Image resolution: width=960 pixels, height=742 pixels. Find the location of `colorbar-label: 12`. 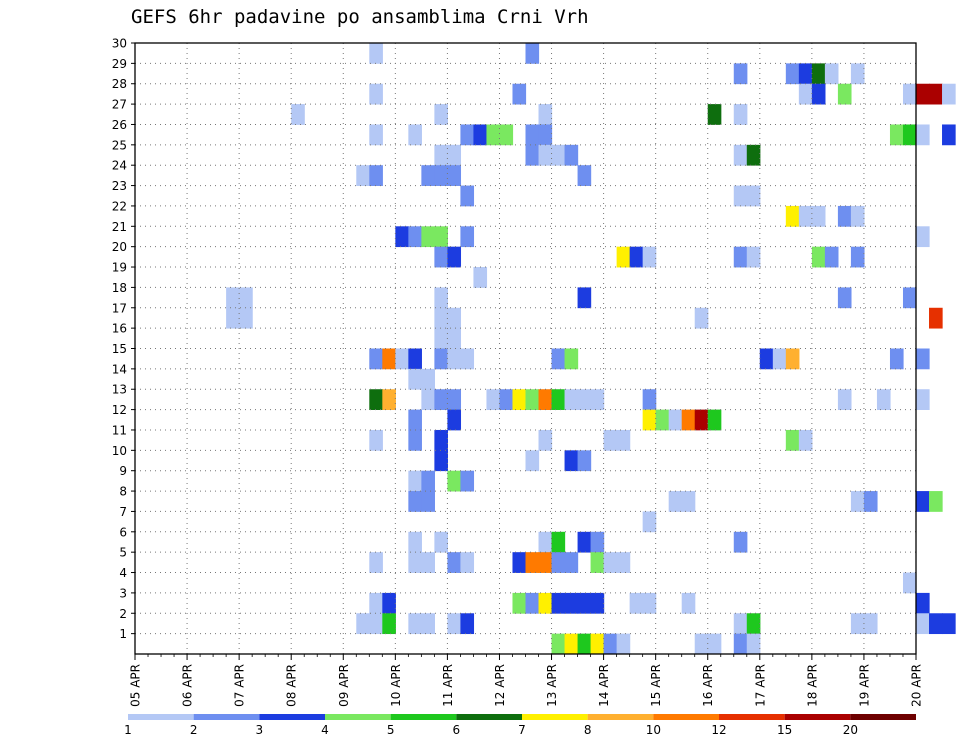

colorbar-label: 12 is located at coordinates (718, 730).